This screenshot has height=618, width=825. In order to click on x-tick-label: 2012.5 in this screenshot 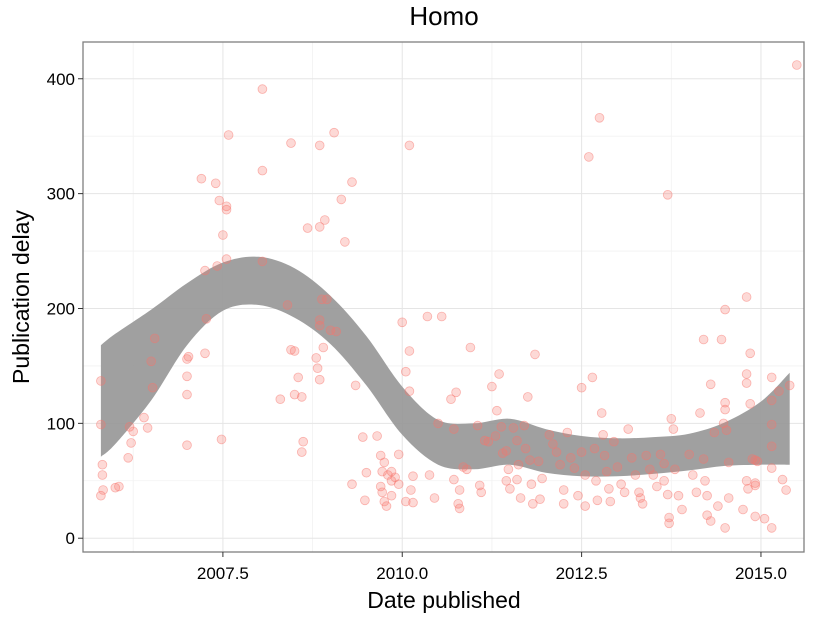, I will do `click(582, 573)`.